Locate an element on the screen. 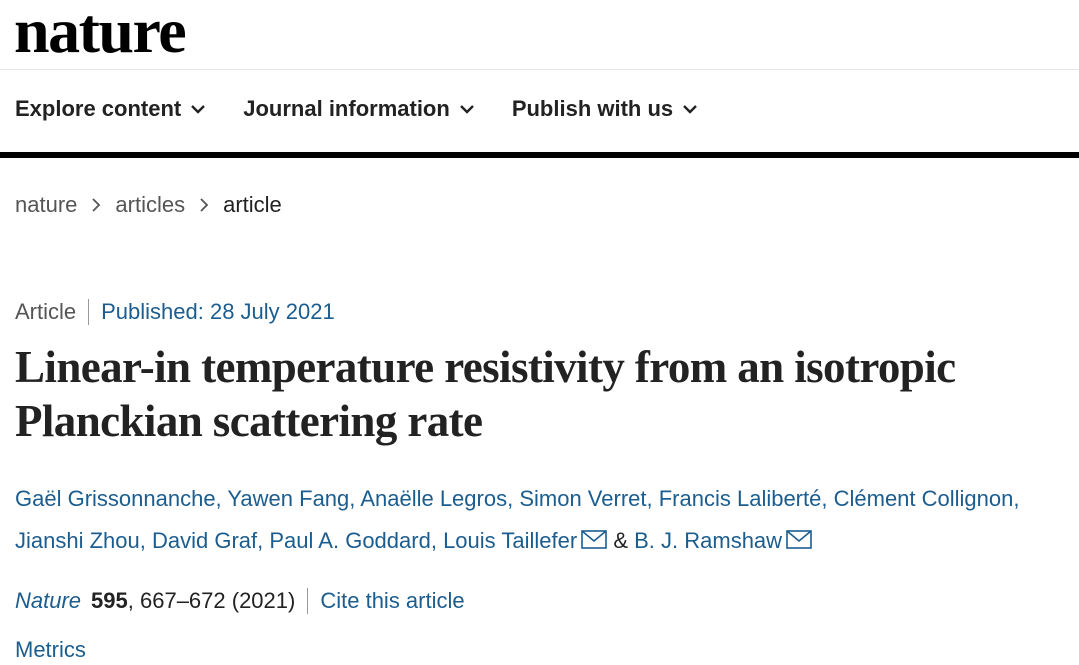 The image size is (1079, 665). cite-link: Cite this article is located at coordinates (392, 600).